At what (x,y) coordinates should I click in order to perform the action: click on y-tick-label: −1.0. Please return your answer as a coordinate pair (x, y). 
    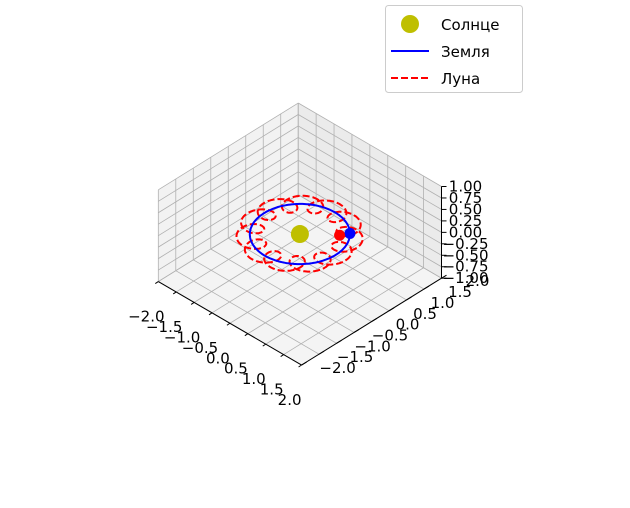
    Looking at the image, I should click on (372, 346).